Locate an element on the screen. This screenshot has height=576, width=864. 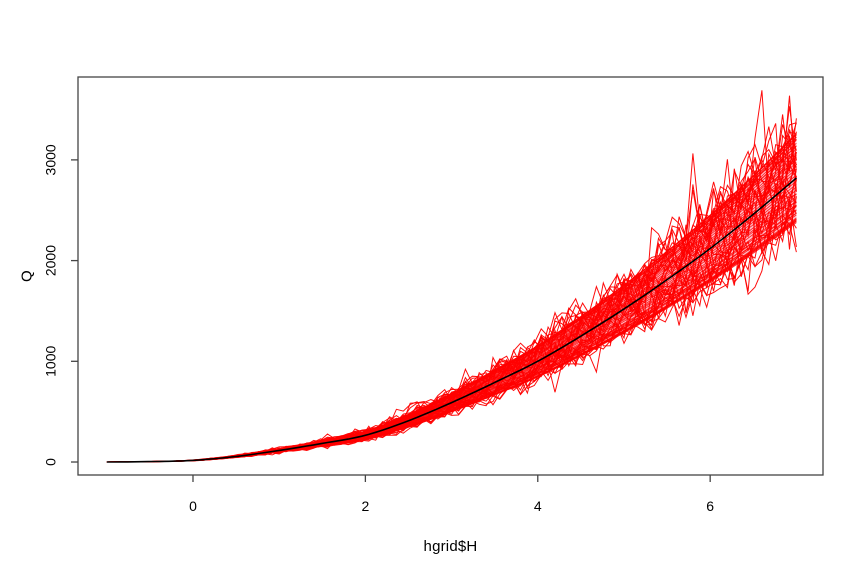
y-tick-label: 2000 is located at coordinates (51, 260).